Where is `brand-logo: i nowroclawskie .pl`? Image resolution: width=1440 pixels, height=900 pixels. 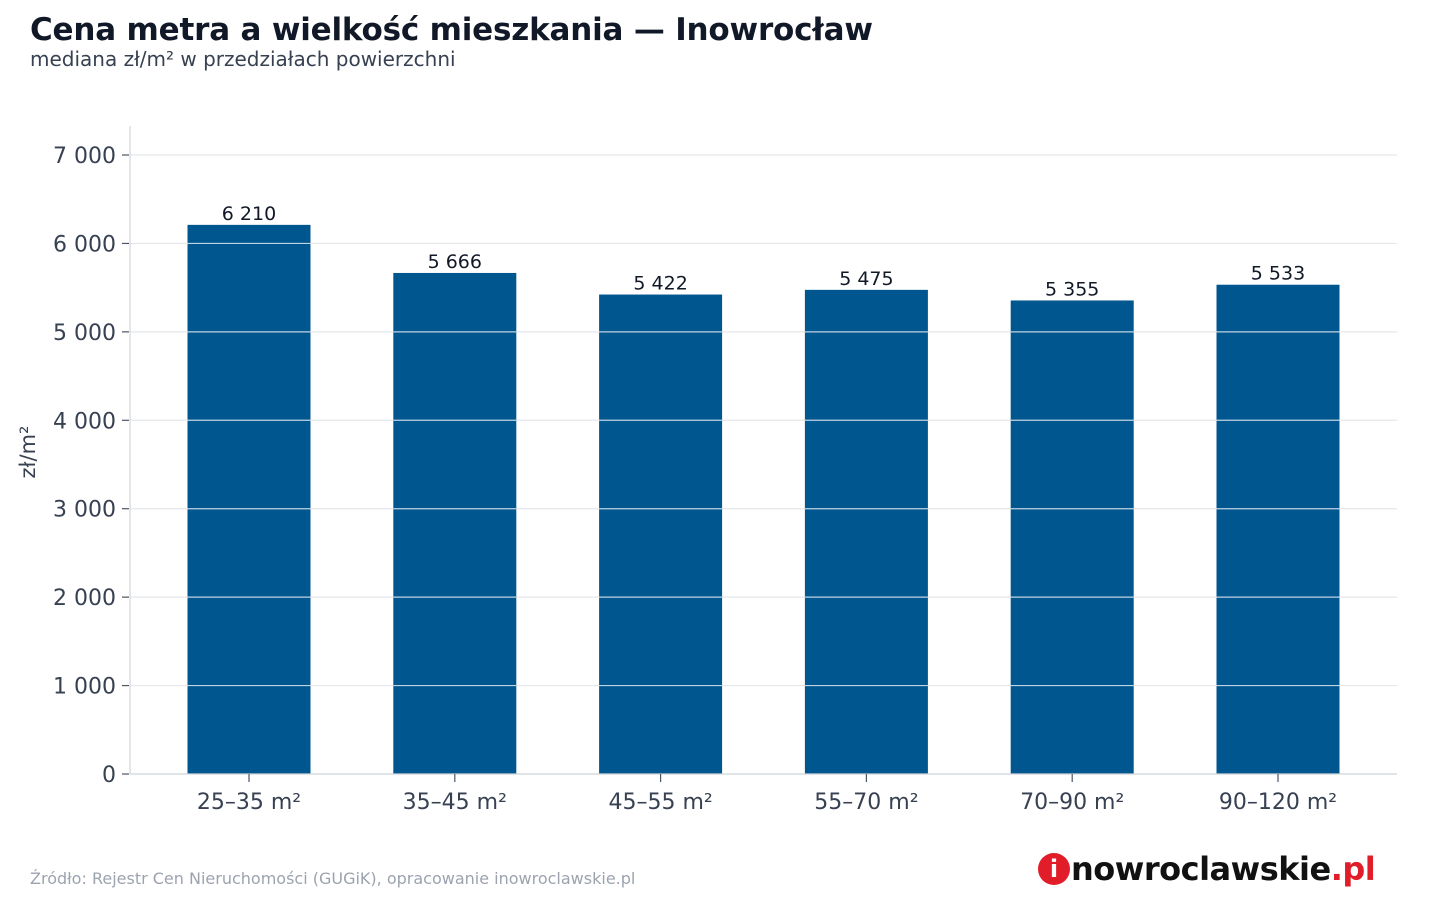 brand-logo: i nowroclawskie .pl is located at coordinates (1207, 869).